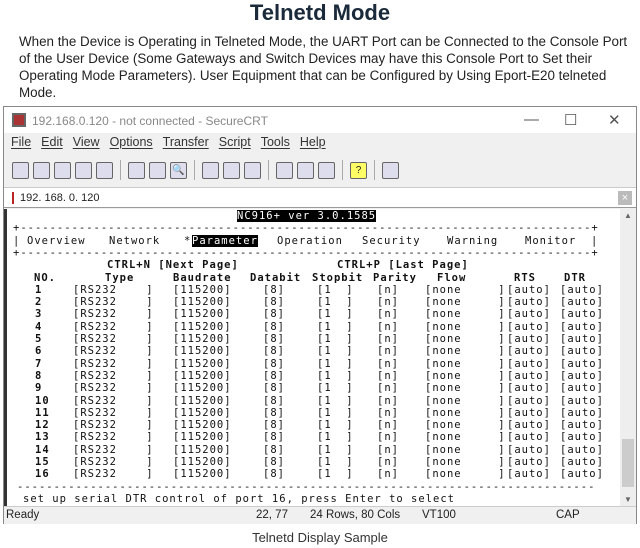 The height and width of the screenshot is (548, 640). I want to click on minimize-button: —, so click(531, 119).